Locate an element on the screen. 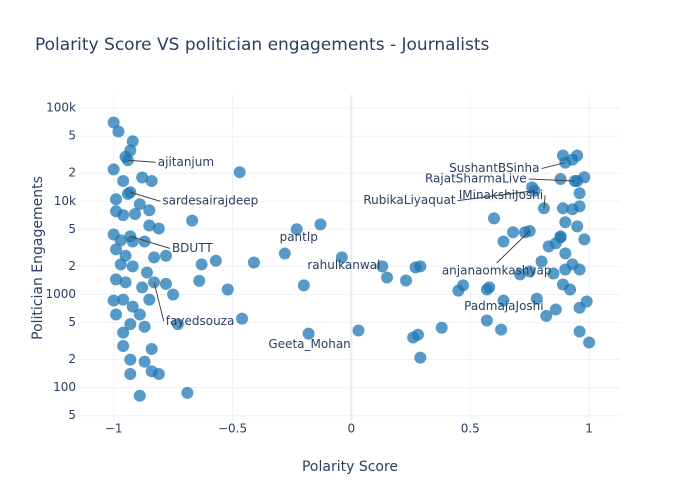 The height and width of the screenshot is (500, 700). annotation-label: PadmajaJoshi is located at coordinates (503, 306).